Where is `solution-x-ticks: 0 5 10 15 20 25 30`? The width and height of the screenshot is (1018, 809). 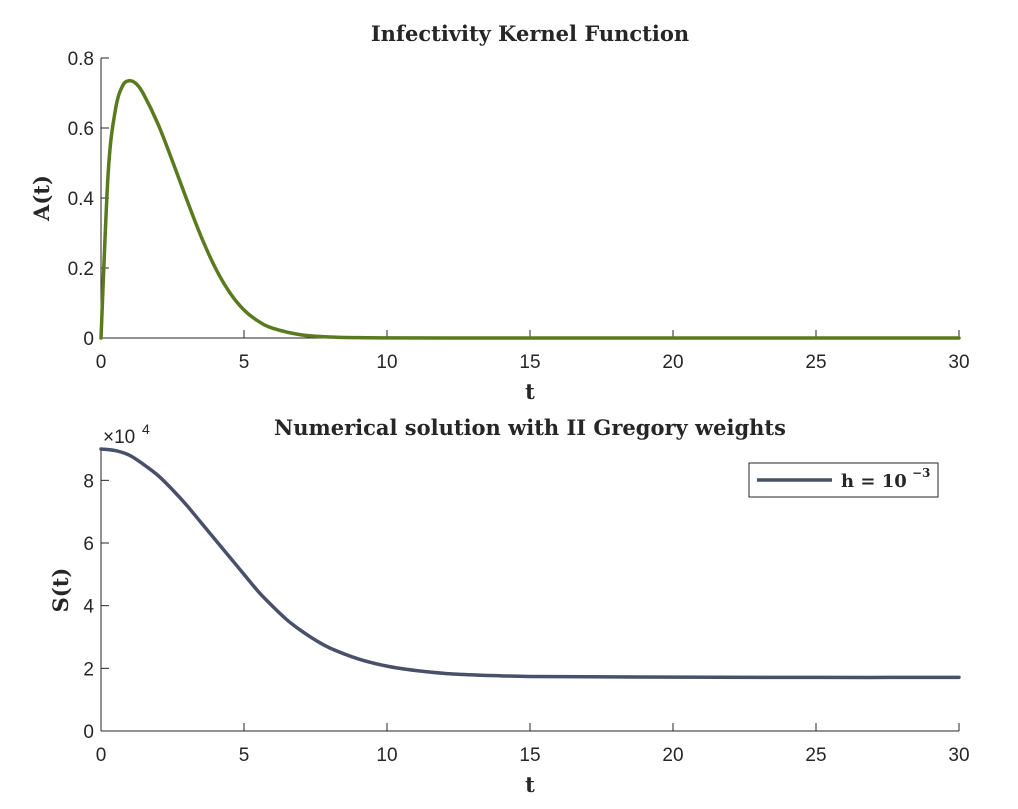 solution-x-ticks: 0 5 10 15 20 25 30 is located at coordinates (533, 744).